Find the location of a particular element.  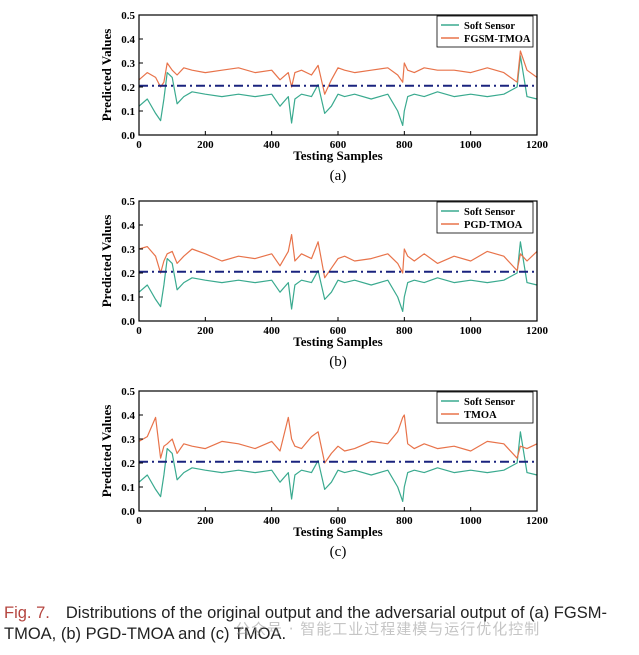

legend-label: FGSM-TMOA is located at coordinates (497, 39).